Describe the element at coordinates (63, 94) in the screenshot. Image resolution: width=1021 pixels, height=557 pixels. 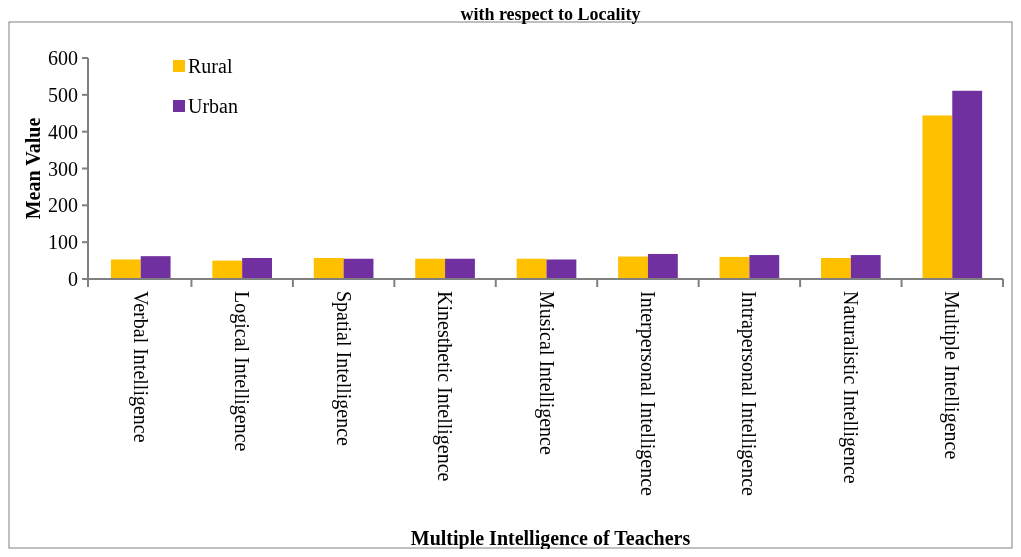
I see `y-tick-label: 500` at that location.